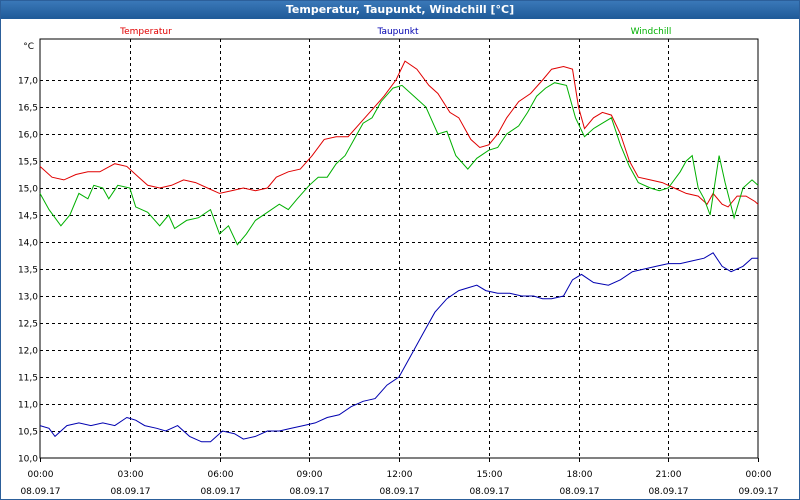 The width and height of the screenshot is (800, 500). I want to click on y-tick-label: 10,5, so click(28, 433).